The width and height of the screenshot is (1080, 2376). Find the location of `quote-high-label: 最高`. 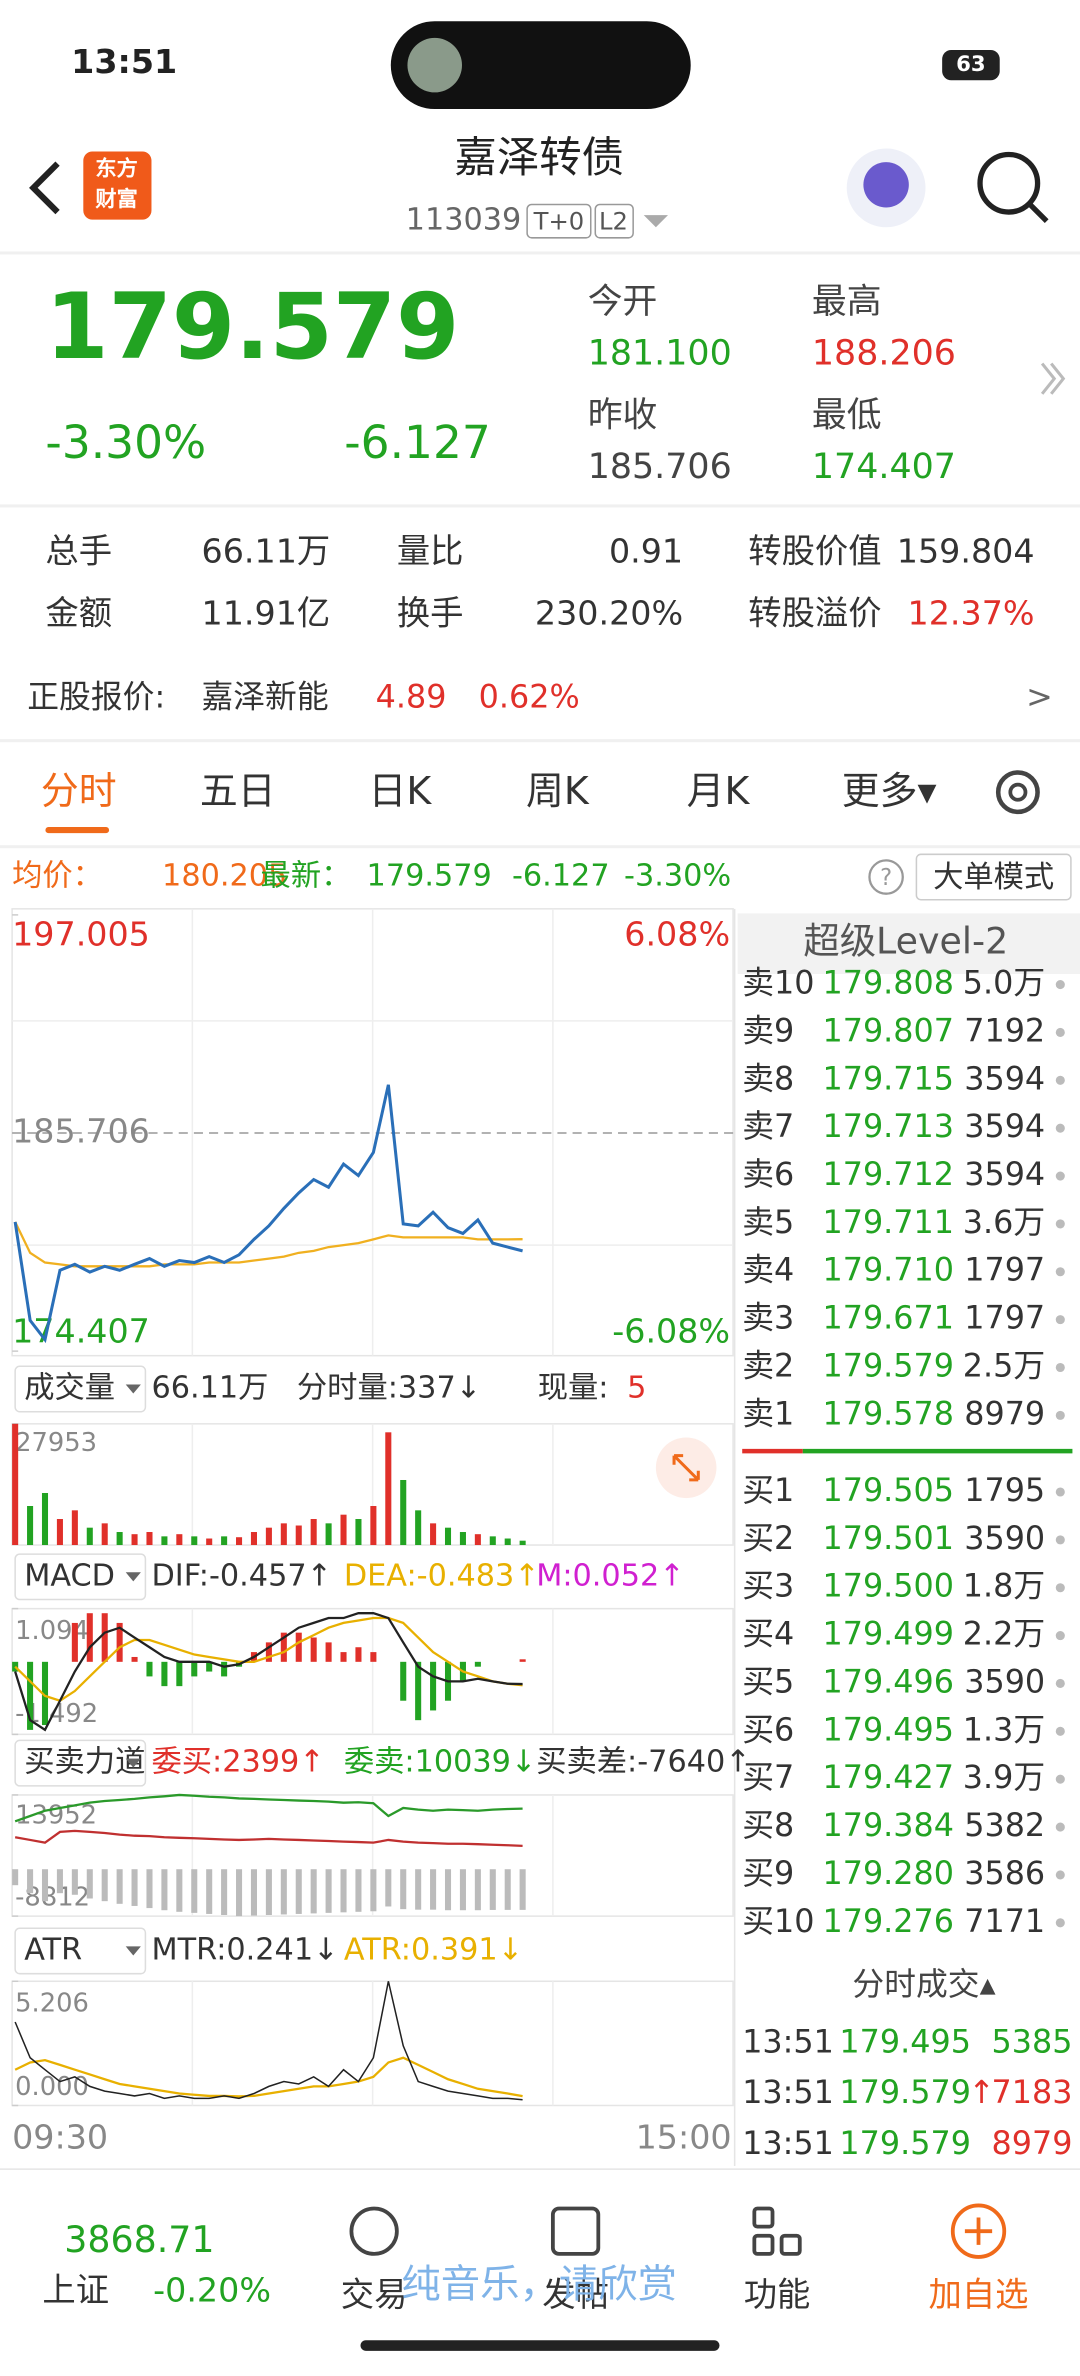

quote-high-label: 最高 is located at coordinates (847, 302).